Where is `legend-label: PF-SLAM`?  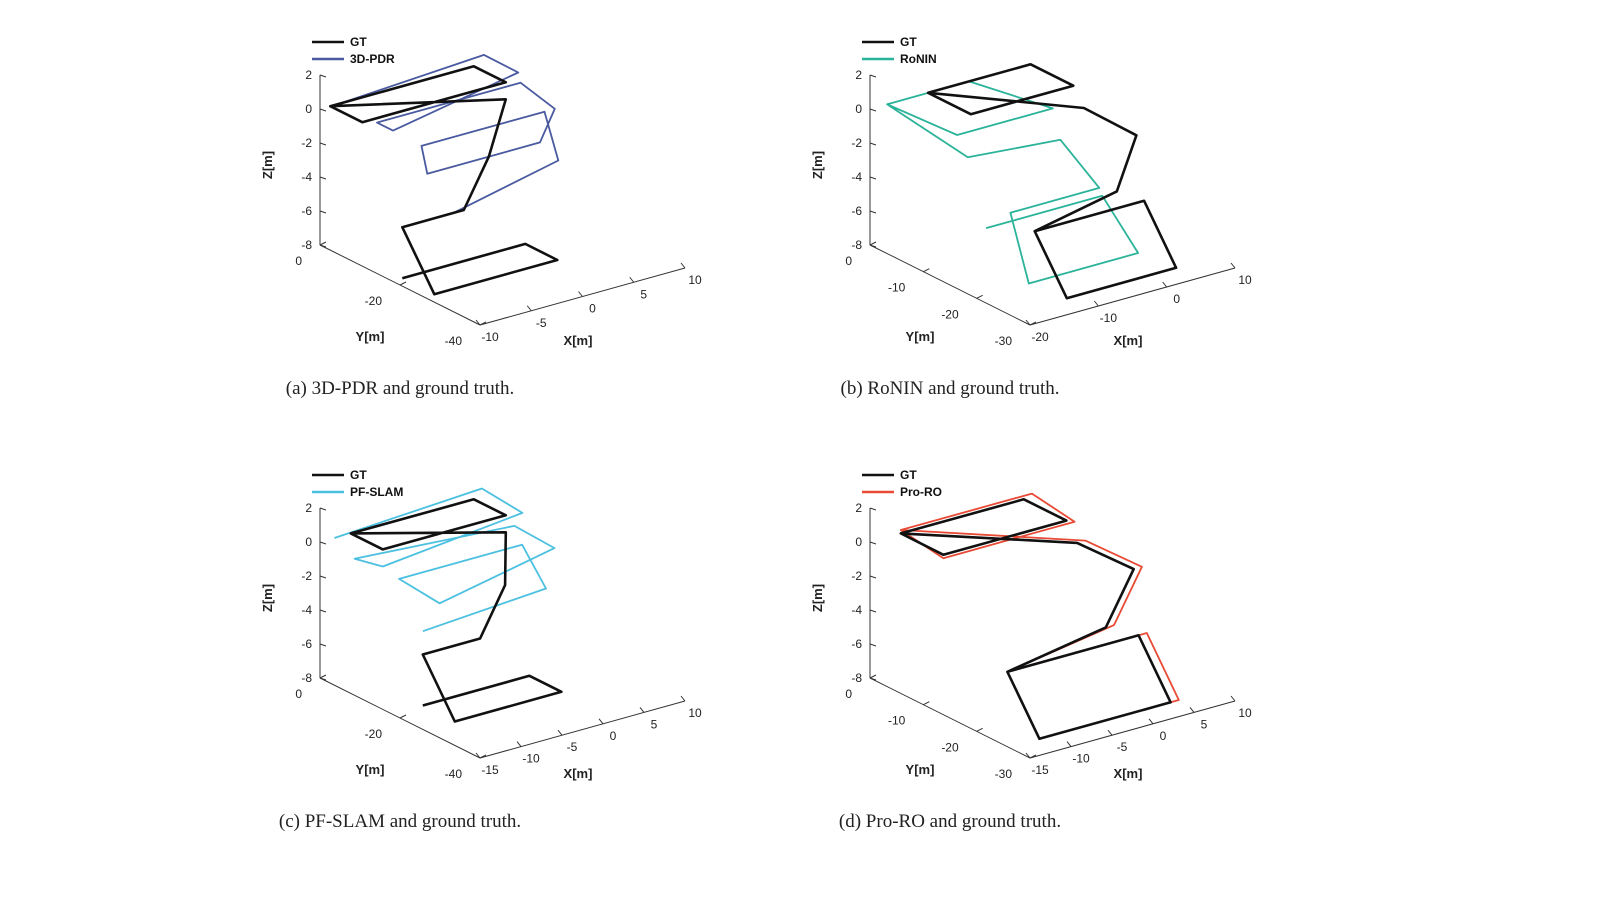
legend-label: PF-SLAM is located at coordinates (376, 492).